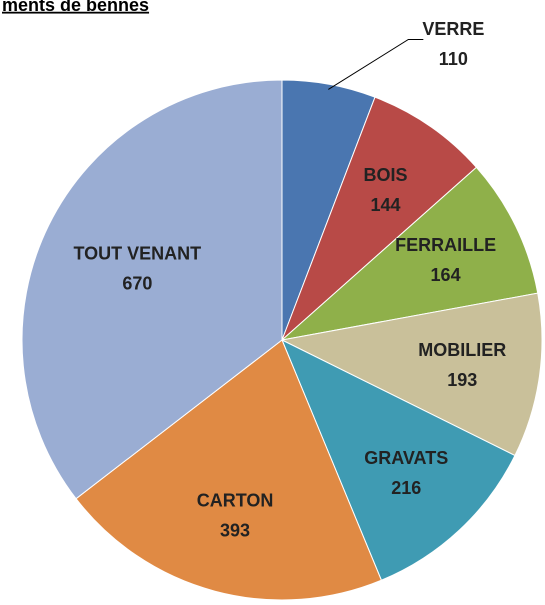 Image resolution: width=545 pixels, height=605 pixels. Describe the element at coordinates (386, 175) in the screenshot. I see `slice-label: BOIS` at that location.